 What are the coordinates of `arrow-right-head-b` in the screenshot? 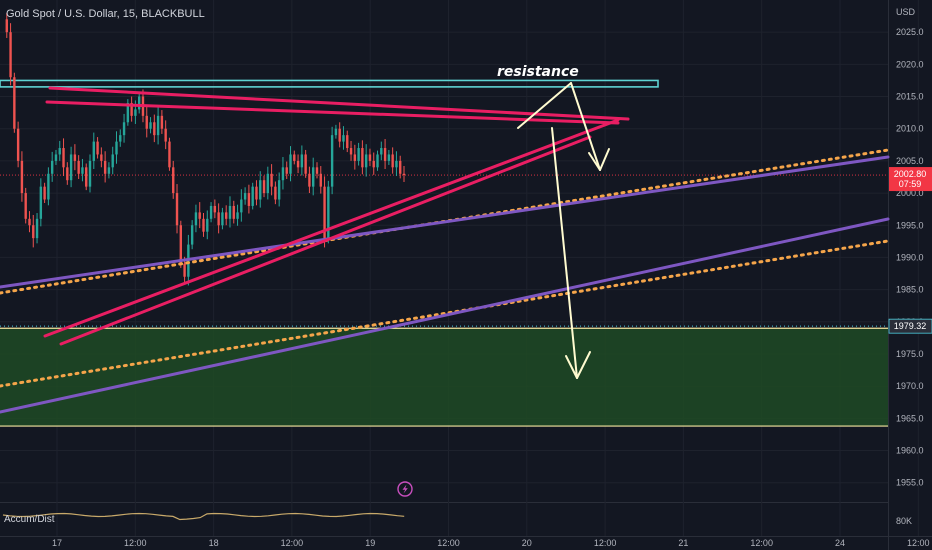 It's located at (604, 159).